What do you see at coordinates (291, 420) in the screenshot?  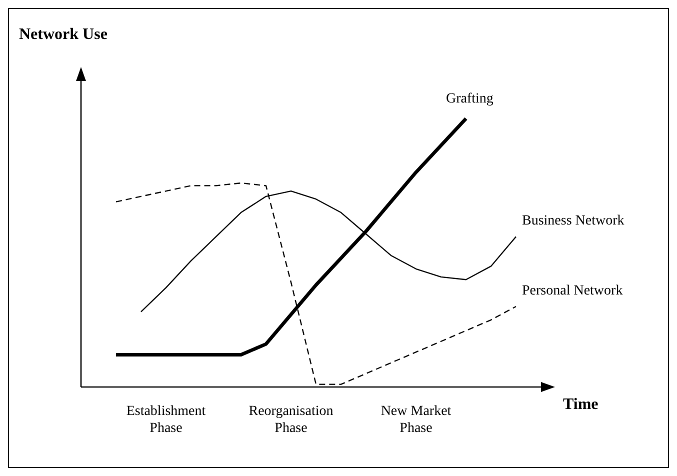 I see `x-tick-label: Reorganisation Phase` at bounding box center [291, 420].